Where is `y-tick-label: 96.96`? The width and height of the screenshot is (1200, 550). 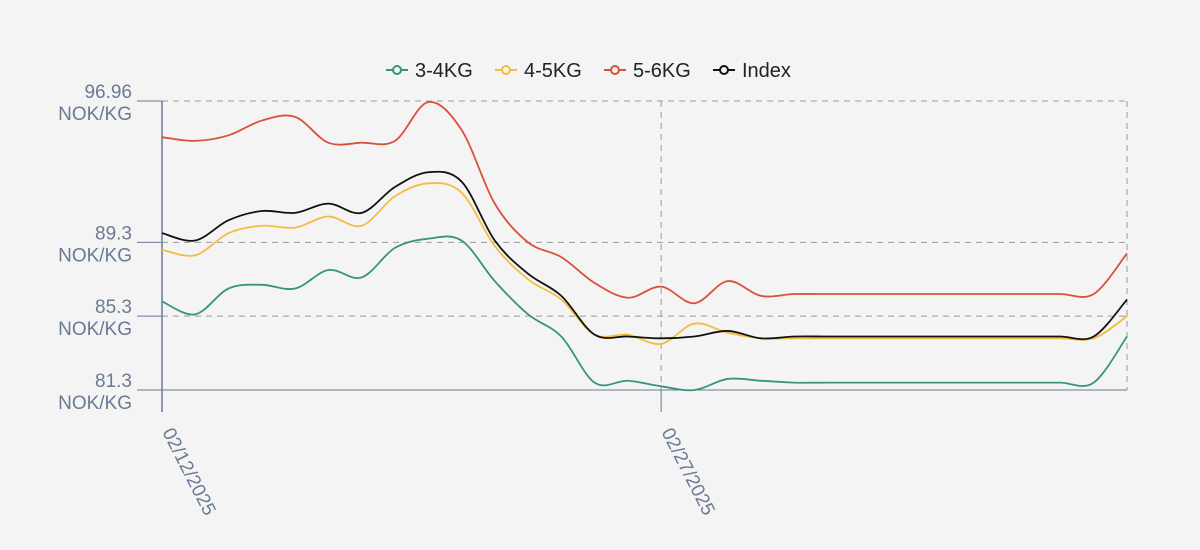
y-tick-label: 96.96 is located at coordinates (108, 92).